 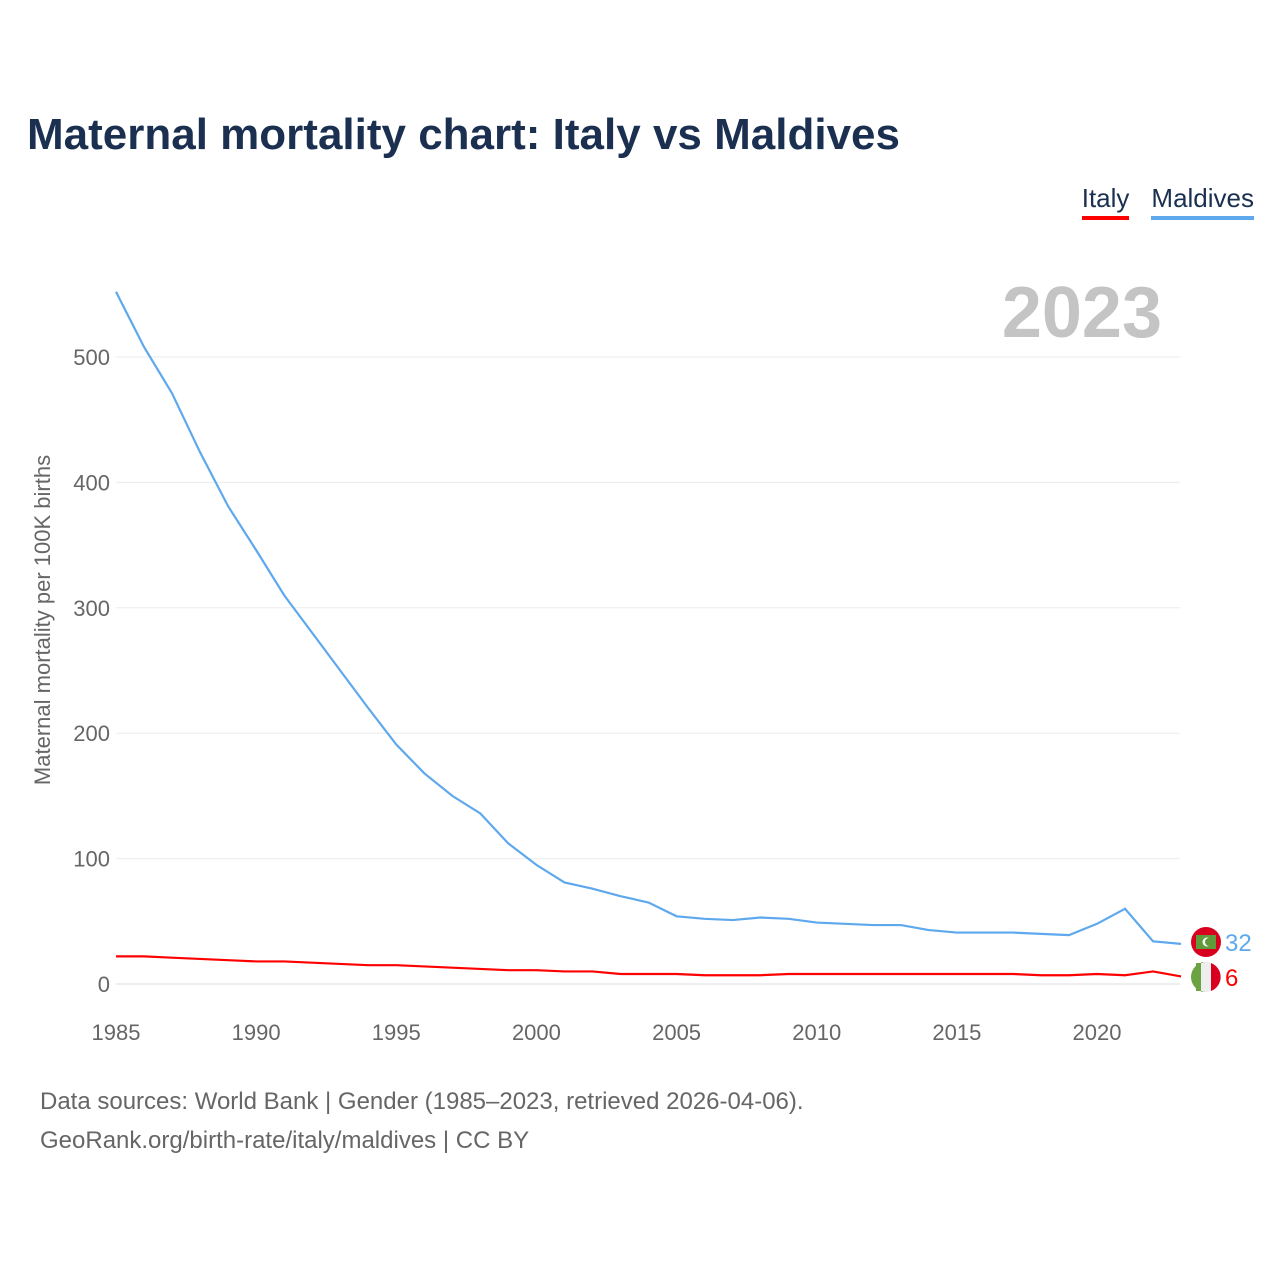 What do you see at coordinates (91, 608) in the screenshot?
I see `y-tick-label: 300` at bounding box center [91, 608].